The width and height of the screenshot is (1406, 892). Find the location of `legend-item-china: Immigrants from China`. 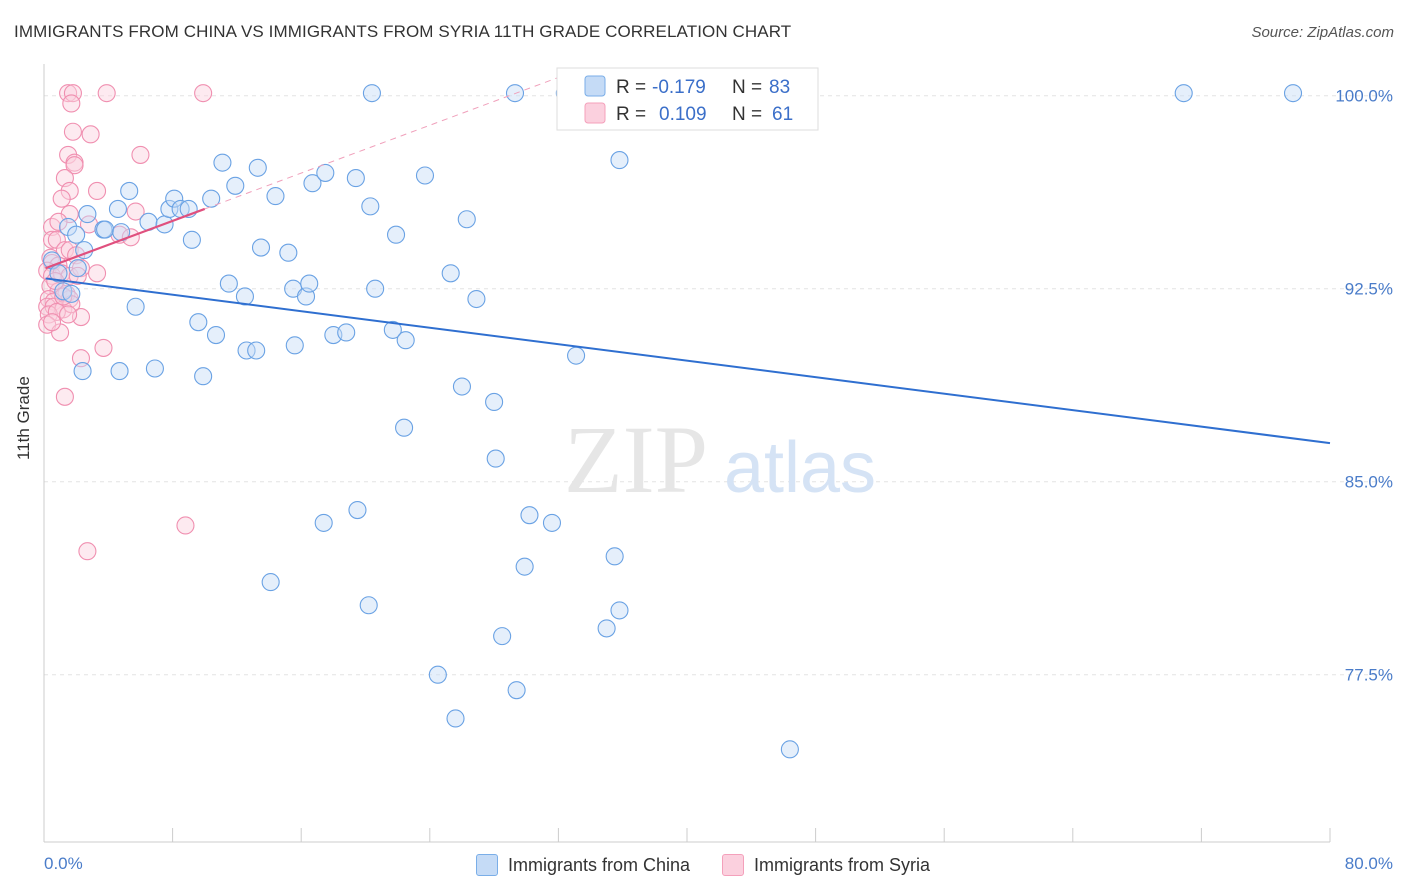

legend-item-china: Immigrants from China is located at coordinates (583, 865).